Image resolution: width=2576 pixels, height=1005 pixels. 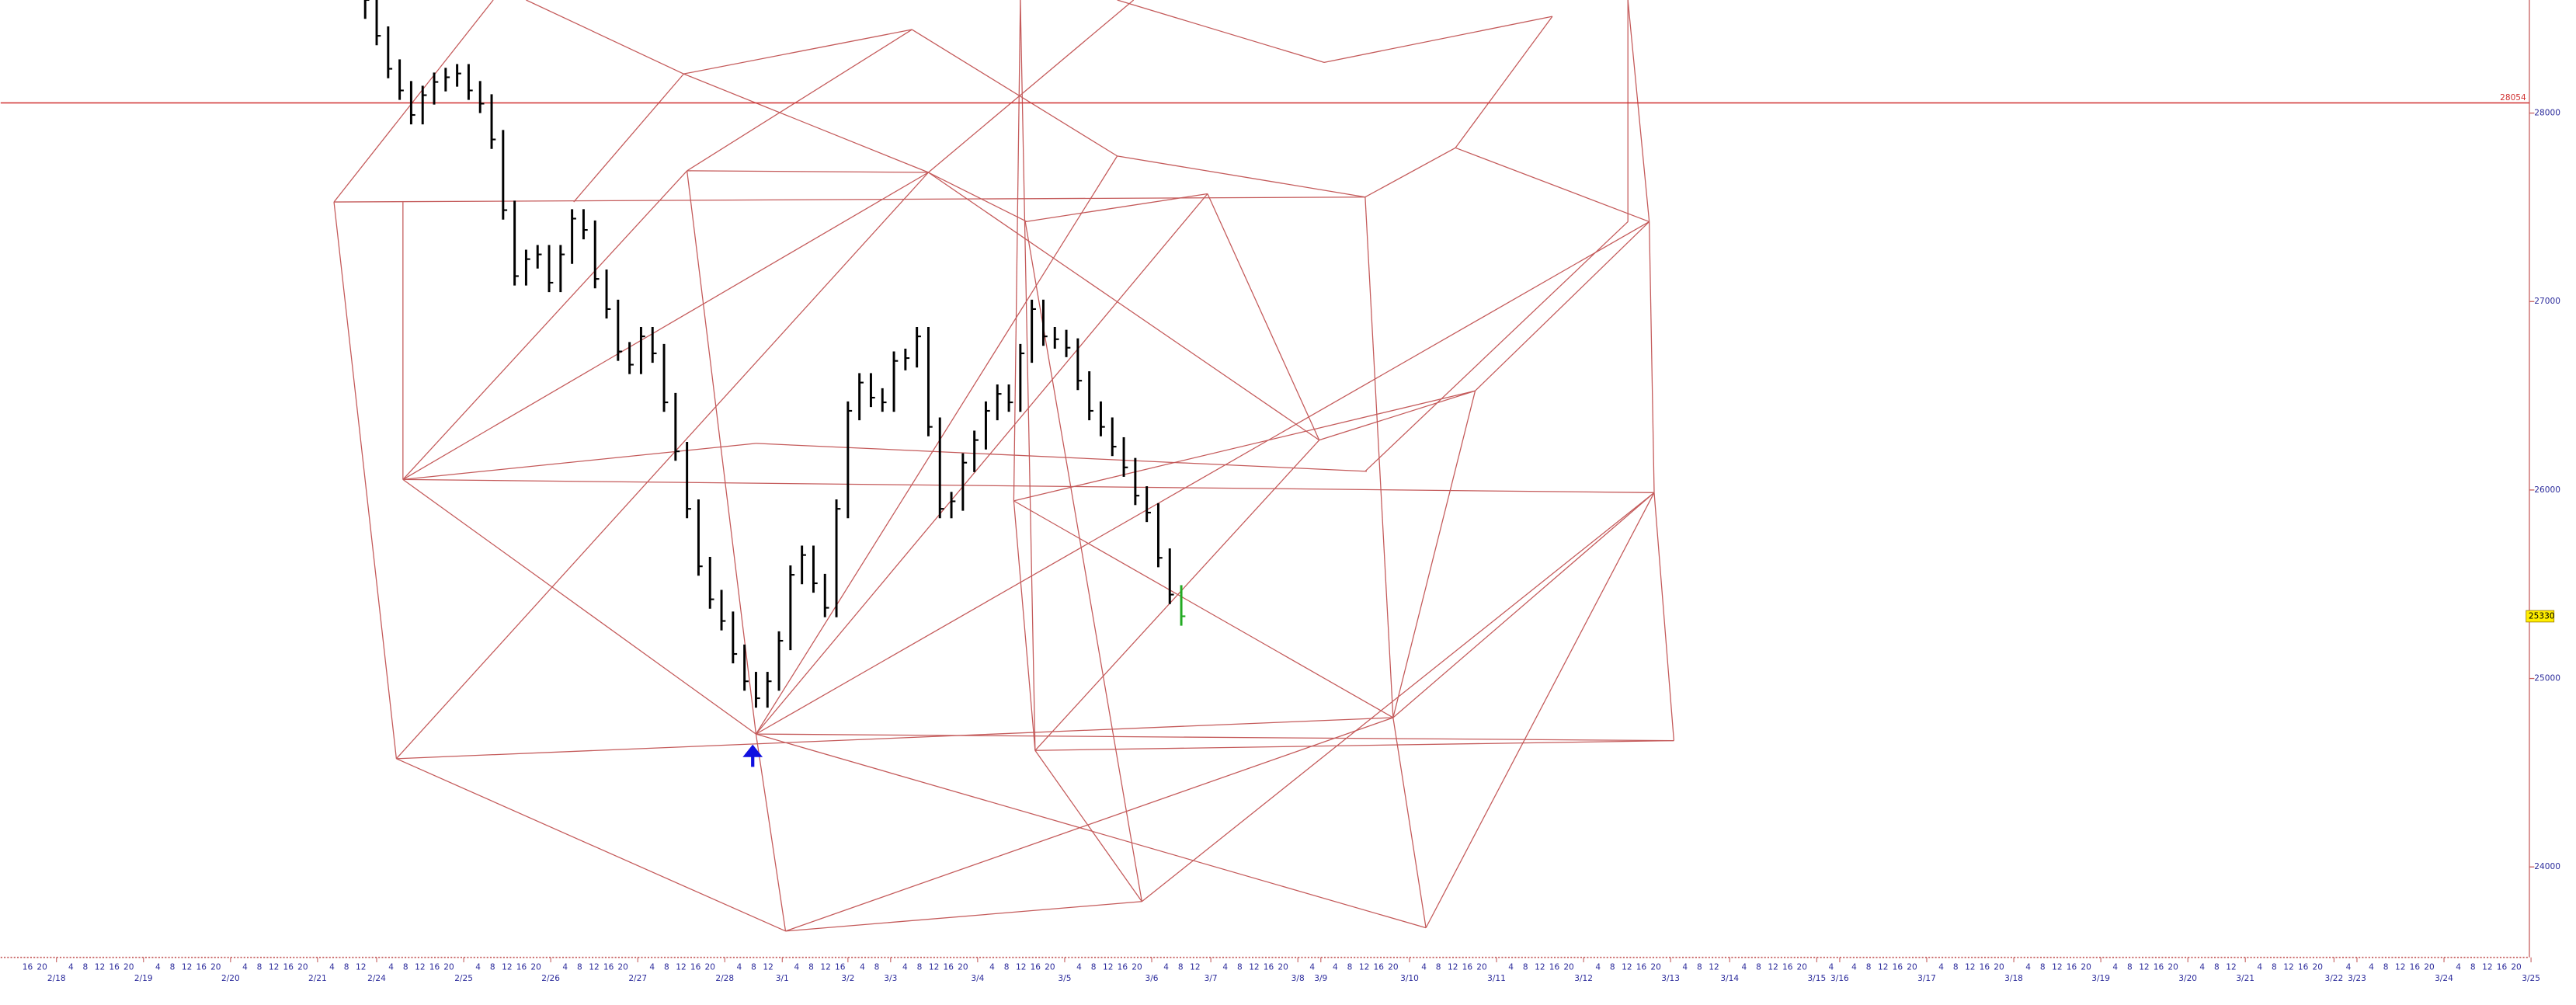 I want to click on x-date-label: 3/22, so click(x=2333, y=979).